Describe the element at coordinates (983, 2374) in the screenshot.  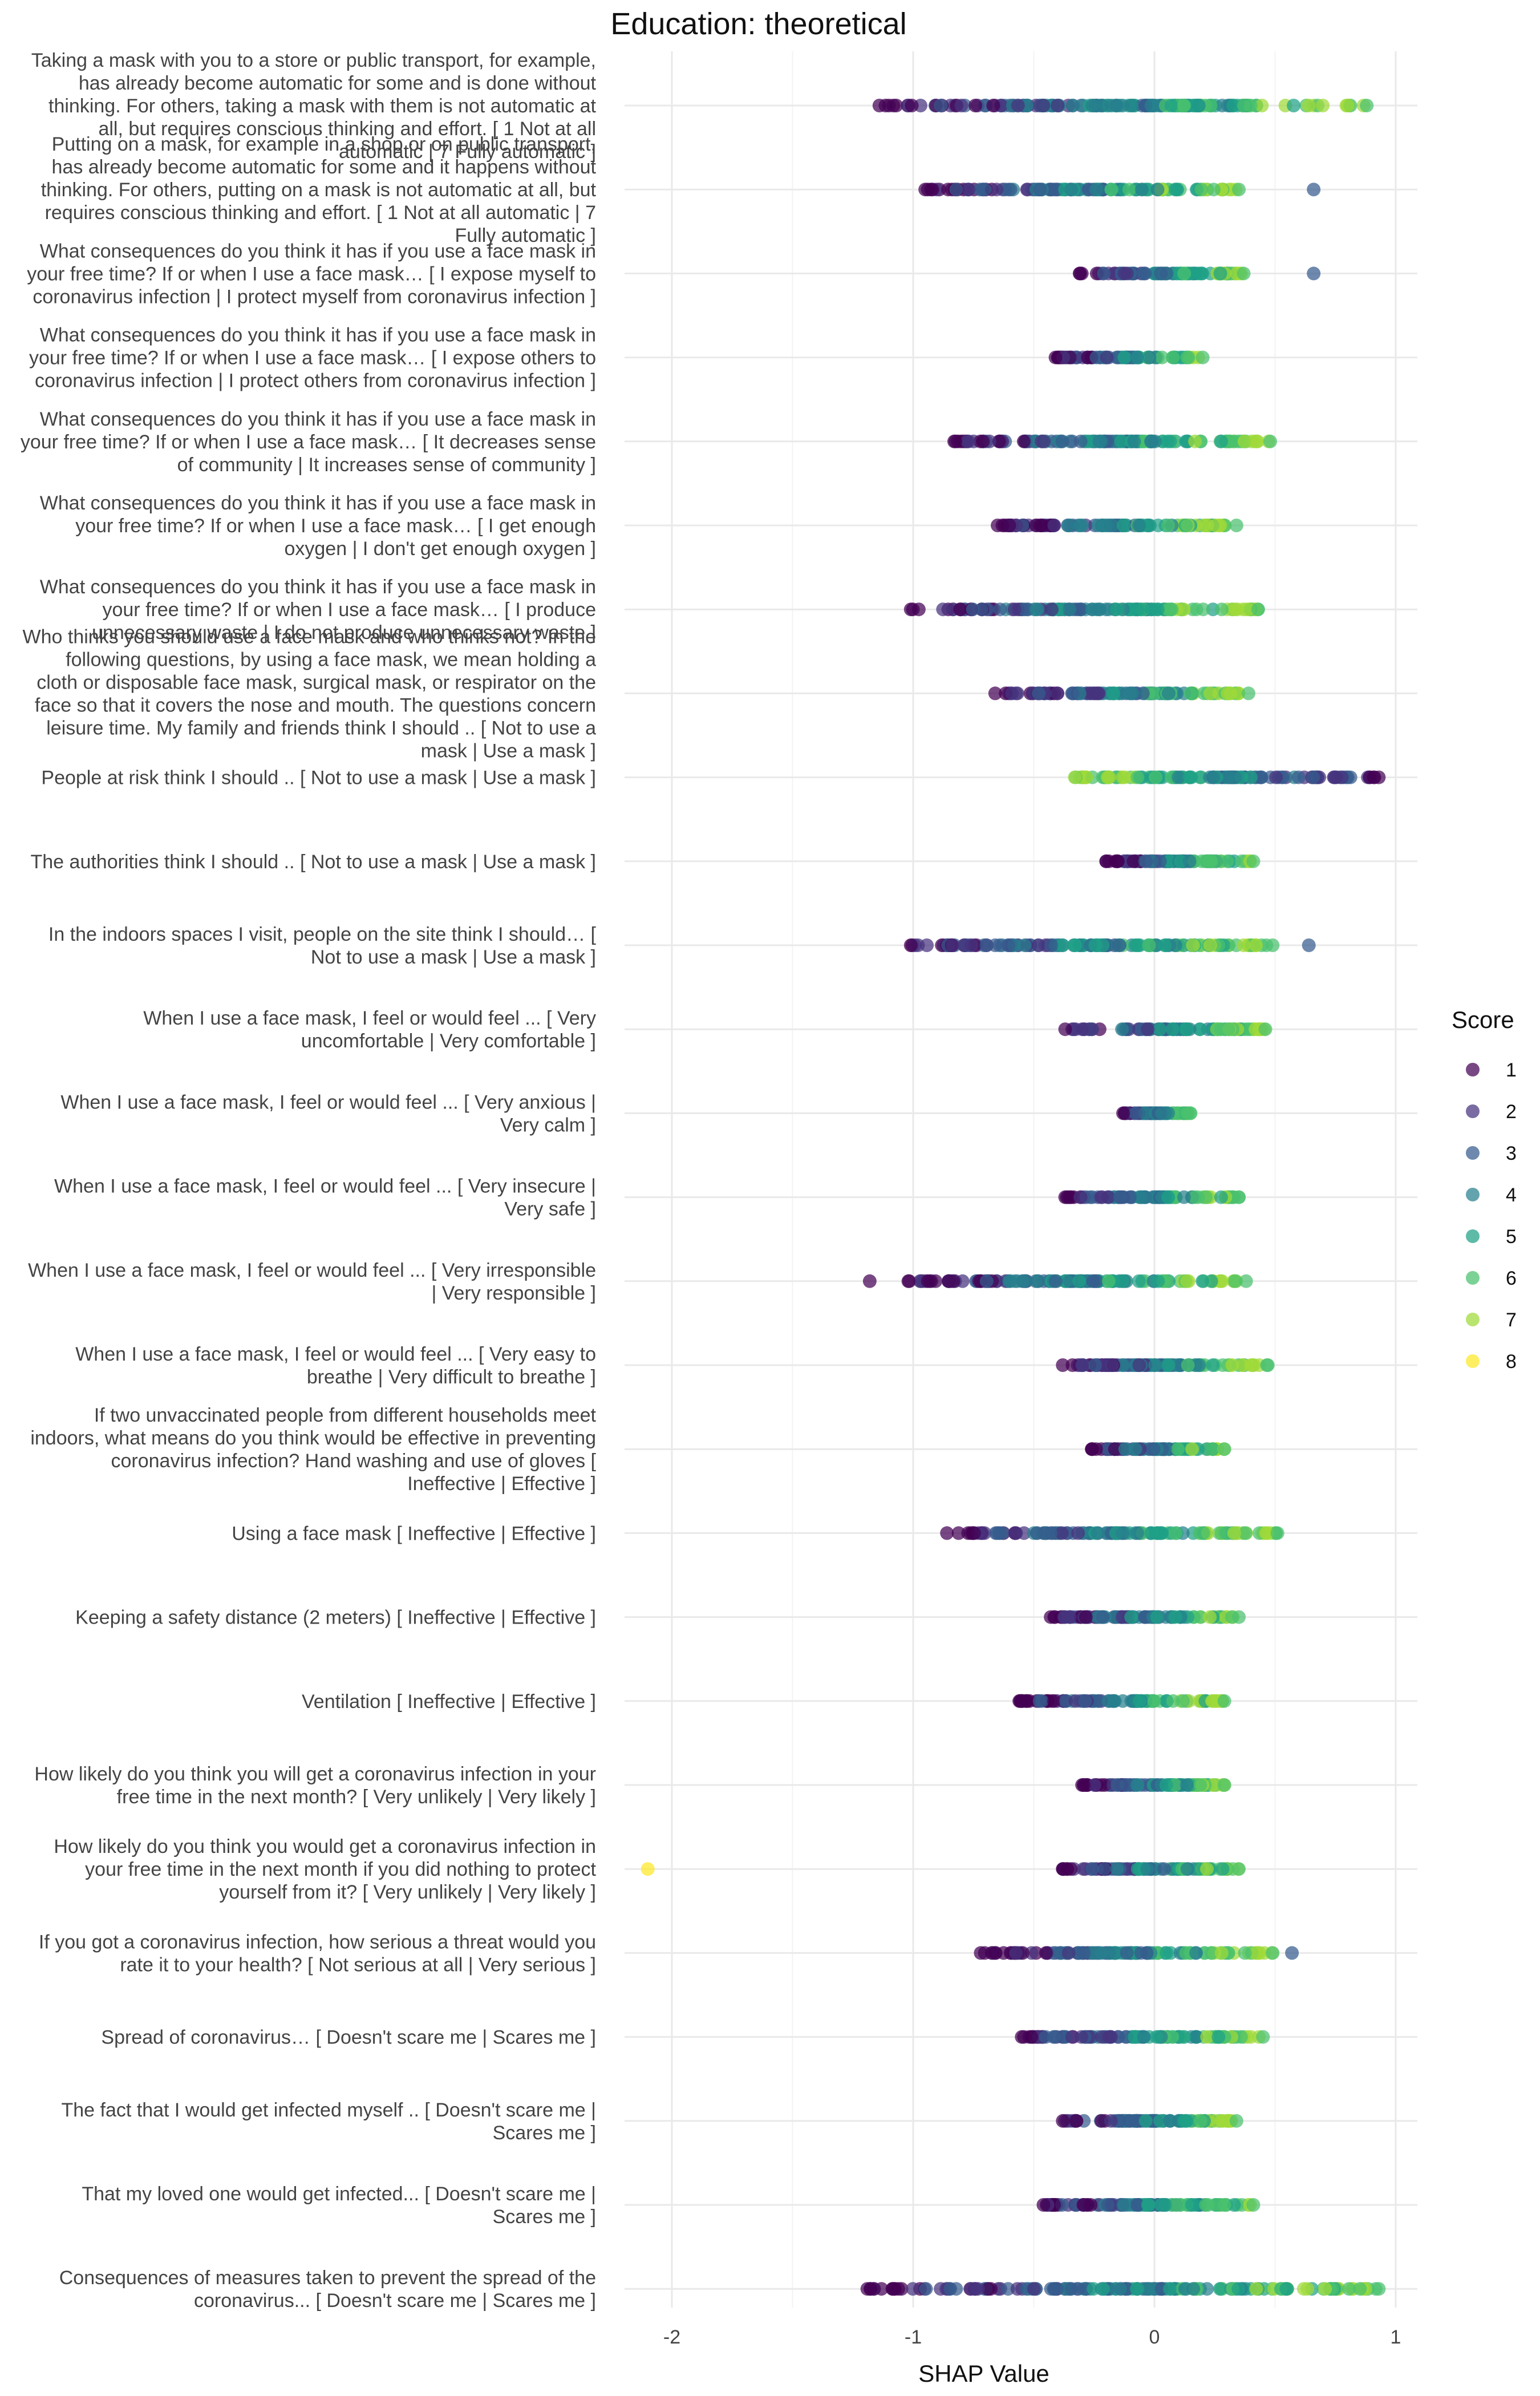
I see `x-axis-title: SHAP Value` at that location.